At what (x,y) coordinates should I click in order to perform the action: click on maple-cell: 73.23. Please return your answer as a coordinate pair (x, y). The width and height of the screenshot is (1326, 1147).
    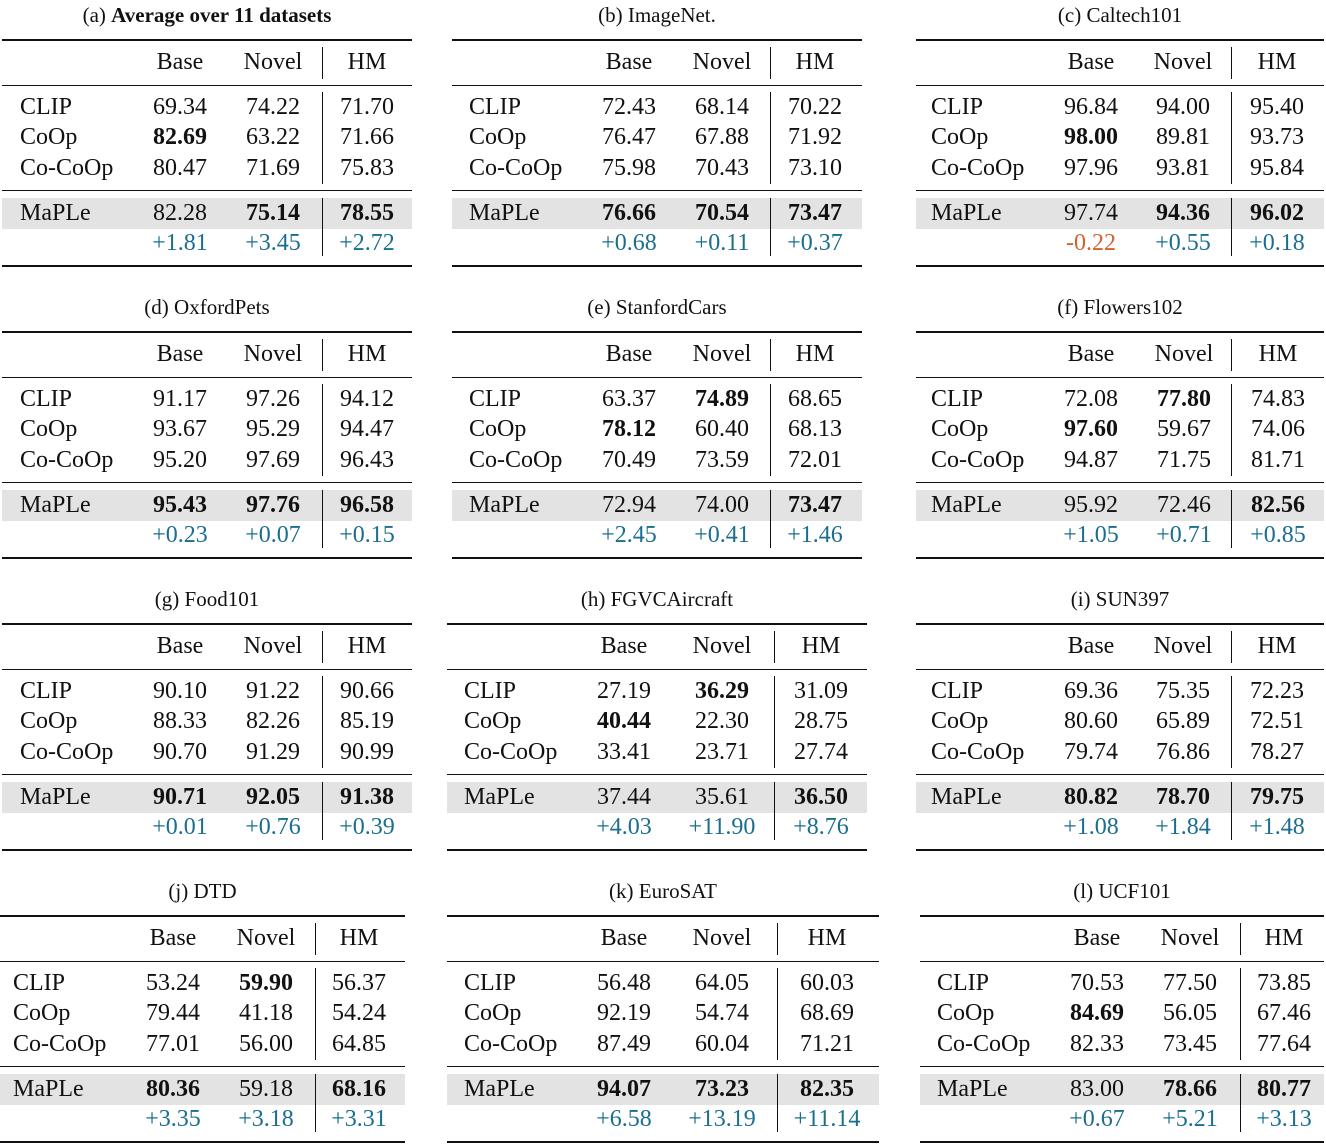
    Looking at the image, I should click on (722, 1089).